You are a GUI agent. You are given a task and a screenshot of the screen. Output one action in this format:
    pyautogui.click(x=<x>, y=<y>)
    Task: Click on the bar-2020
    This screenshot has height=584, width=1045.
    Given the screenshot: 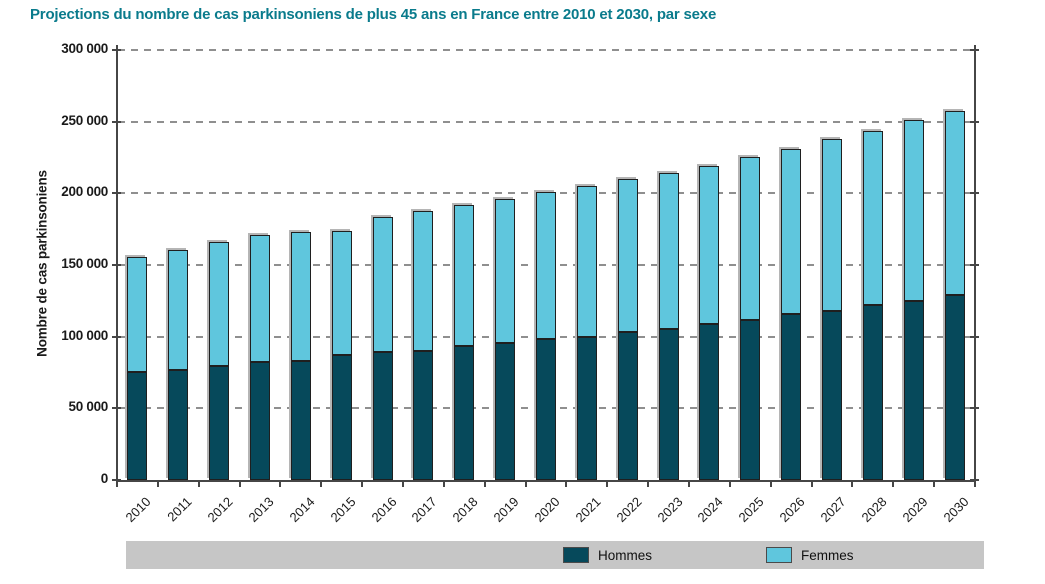 What is the action you would take?
    pyautogui.click(x=546, y=335)
    